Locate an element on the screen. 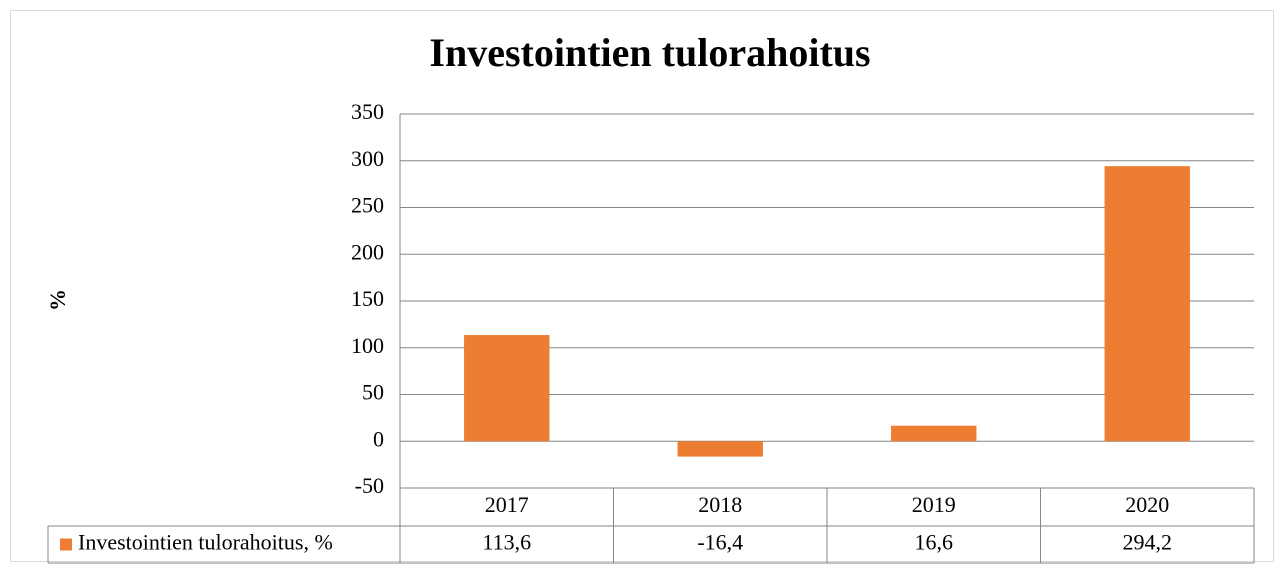 The height and width of the screenshot is (570, 1284). y-tick-label: 200 is located at coordinates (367, 251).